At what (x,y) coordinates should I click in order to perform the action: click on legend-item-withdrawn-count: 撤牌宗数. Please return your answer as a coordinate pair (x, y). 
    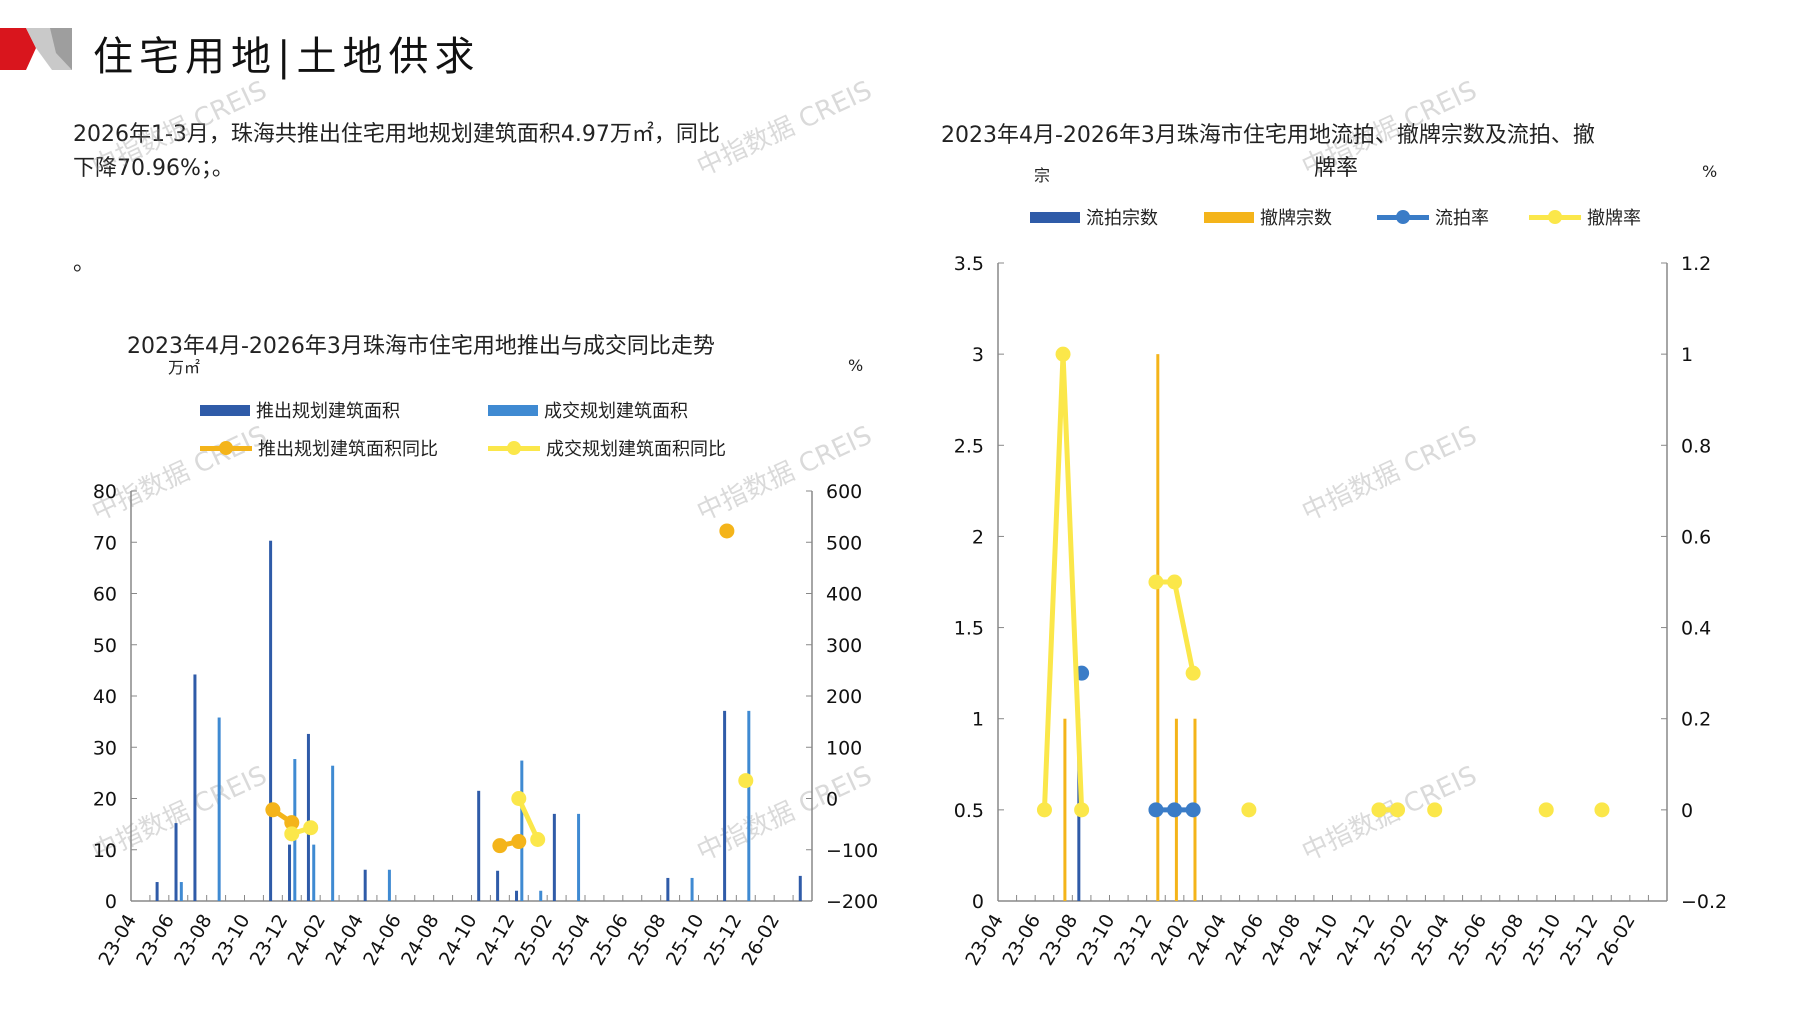
    Looking at the image, I should click on (1268, 217).